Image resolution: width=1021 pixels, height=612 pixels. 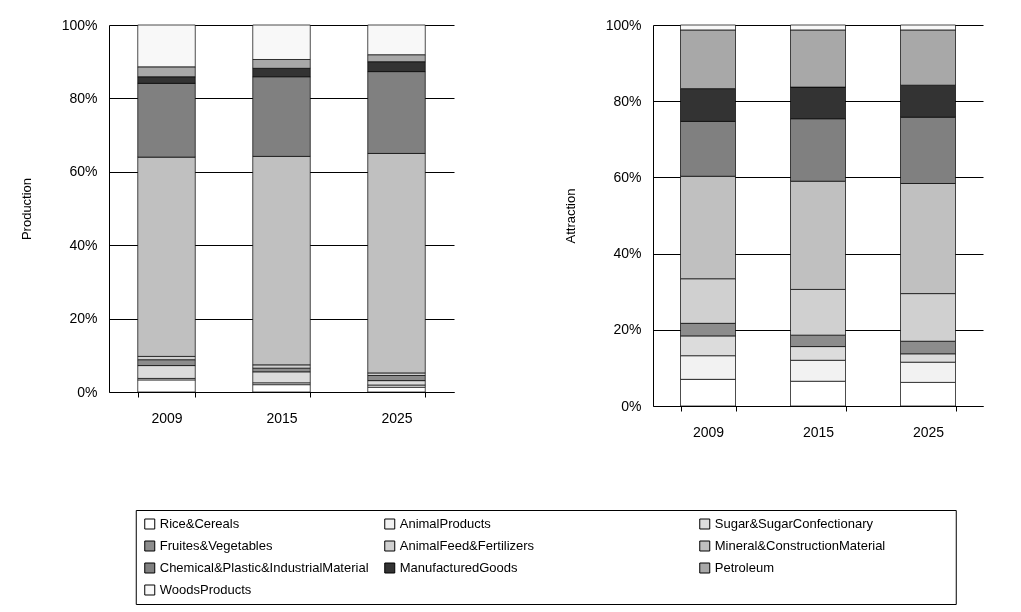 What do you see at coordinates (445, 523) in the screenshot?
I see `legend-label: AnimalProducts` at bounding box center [445, 523].